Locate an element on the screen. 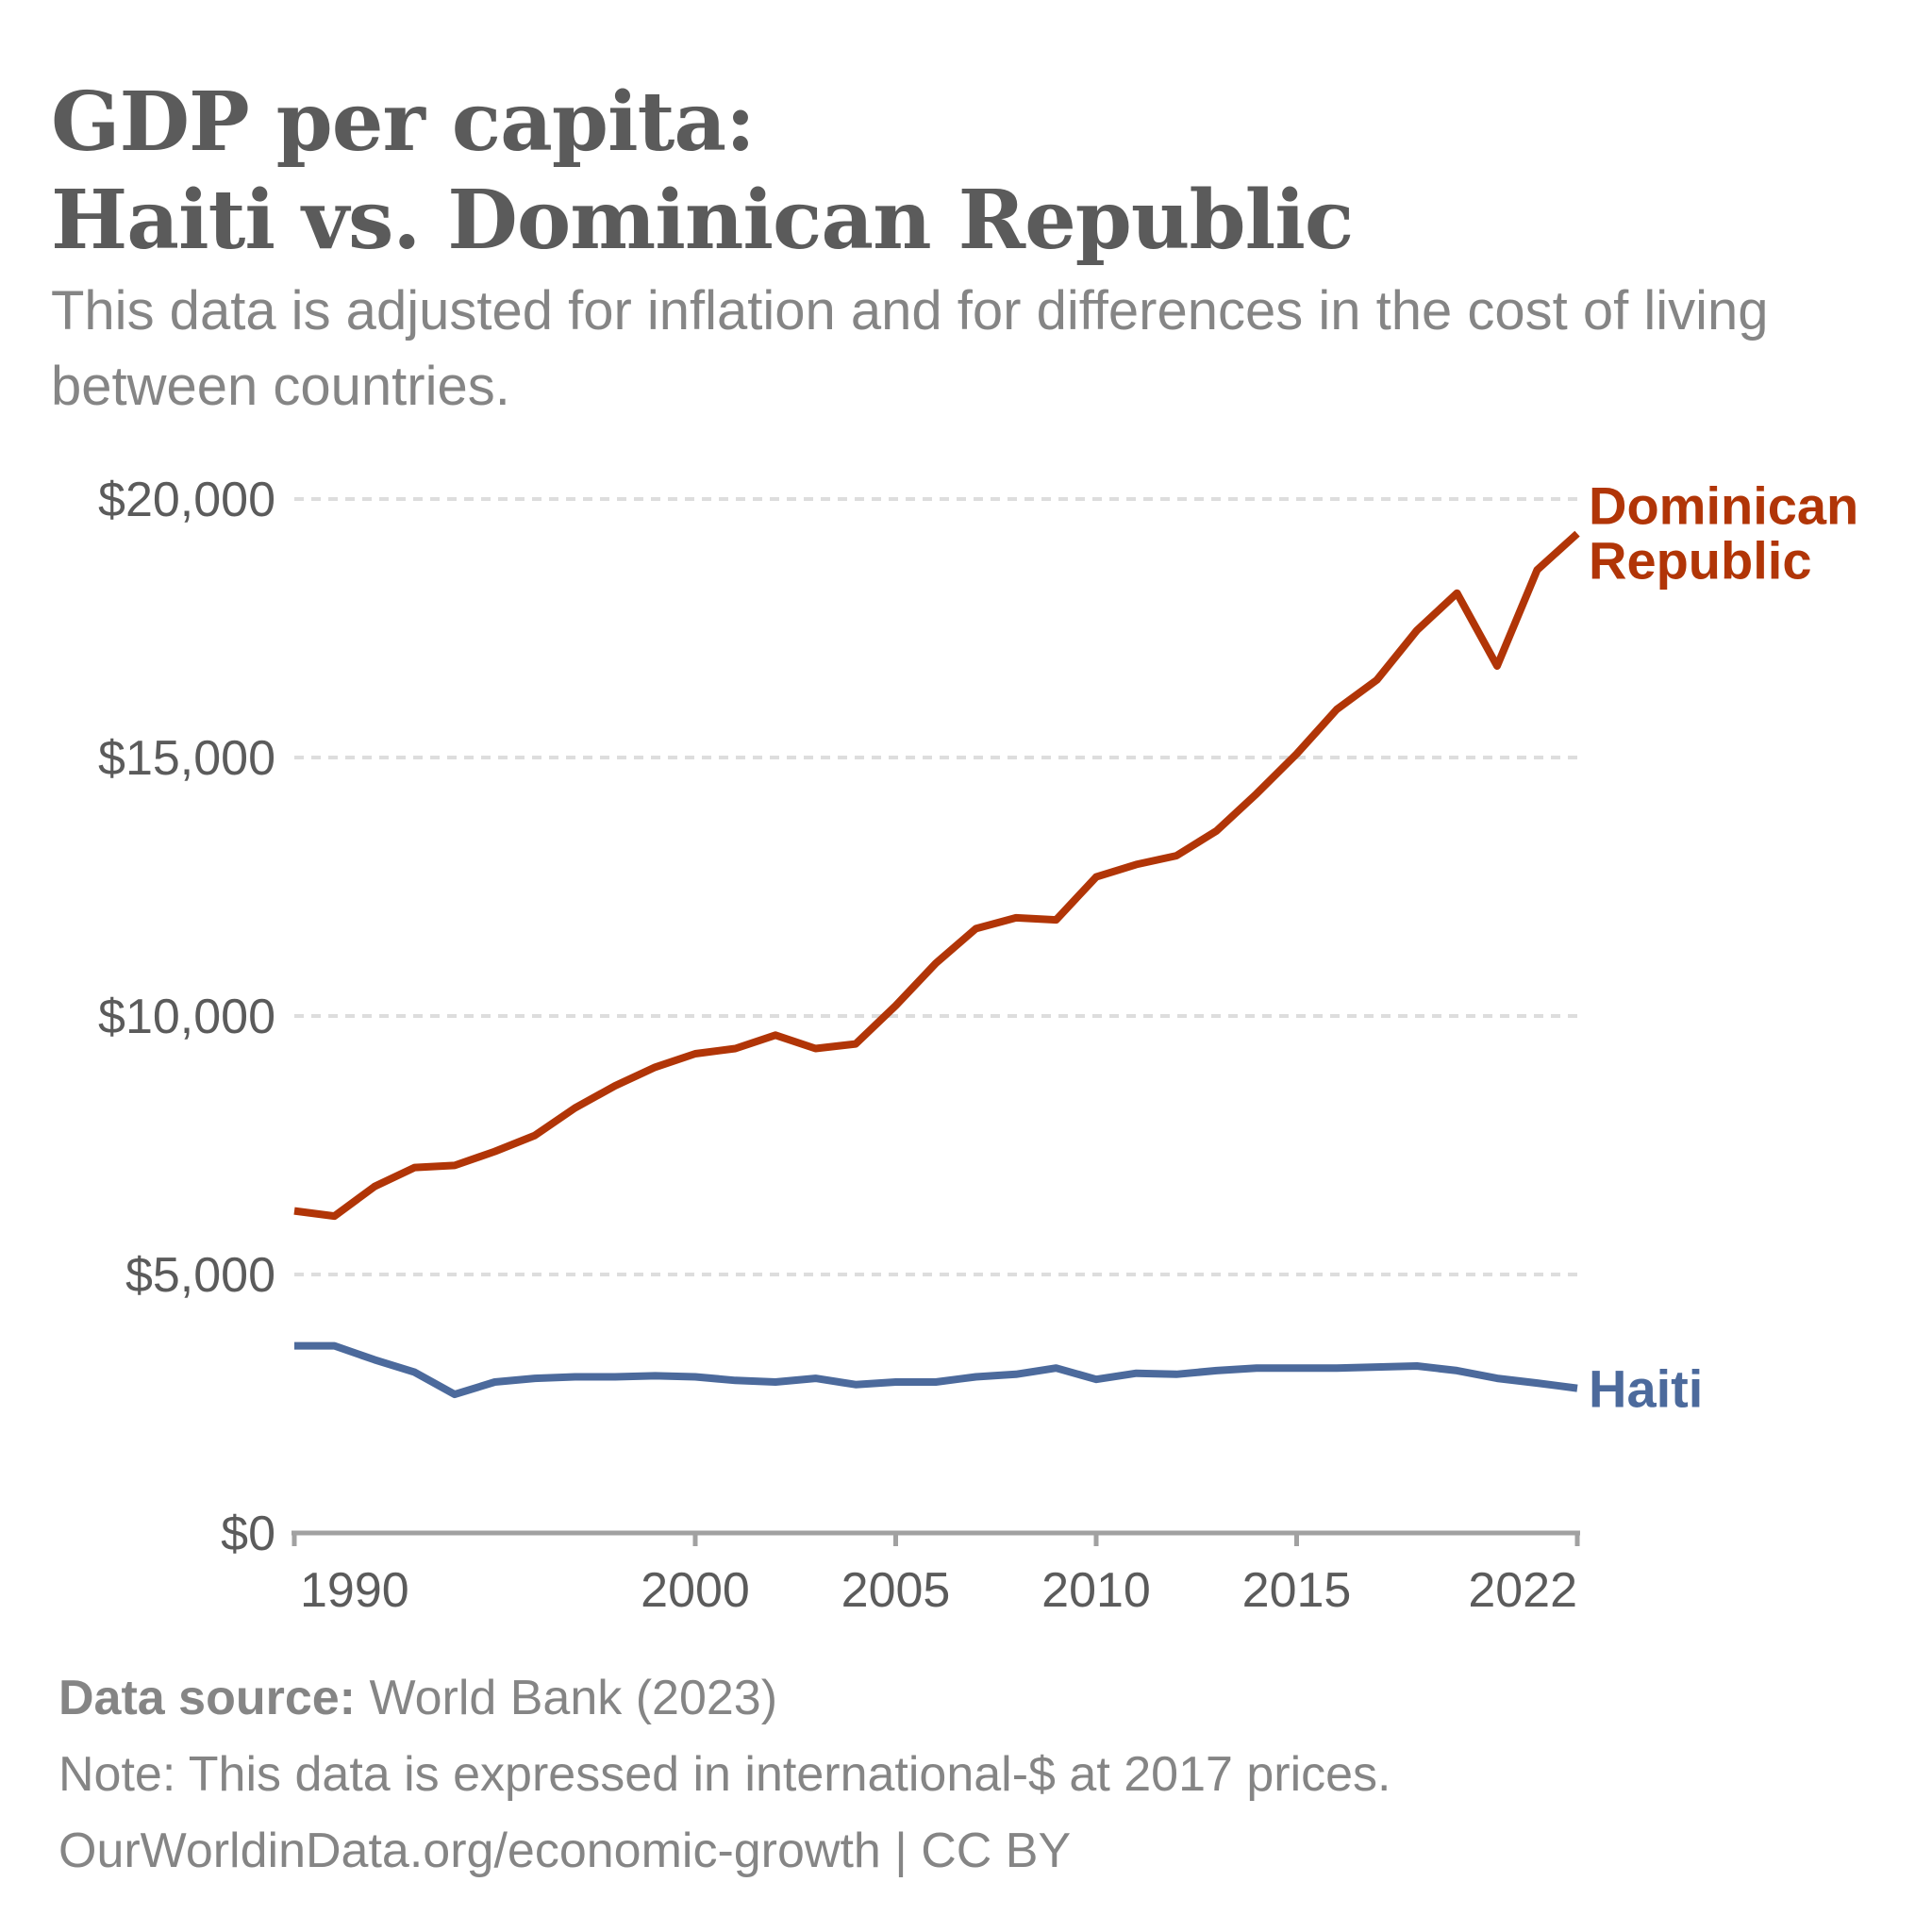  x-tick-label: 2010 is located at coordinates (1096, 1591).